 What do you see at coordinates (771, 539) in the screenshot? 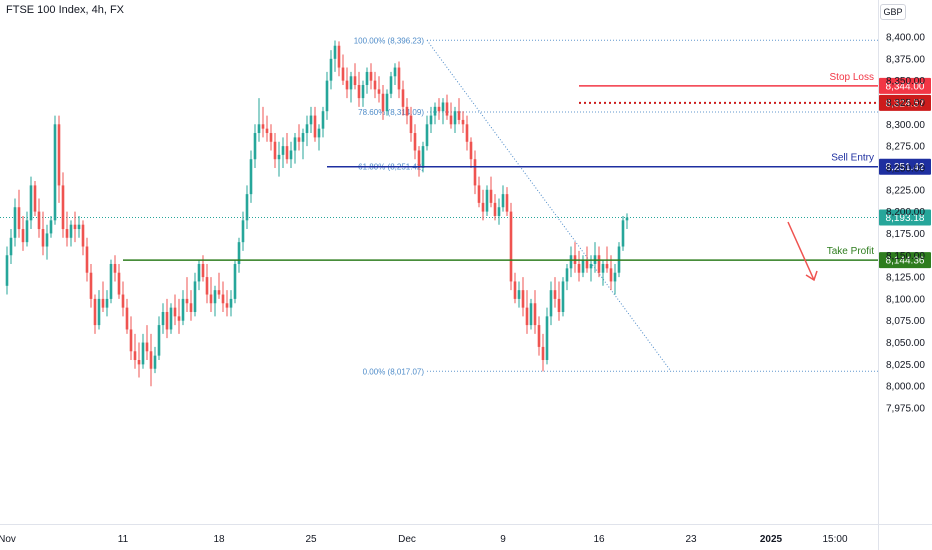
I see `x-tick-label: 2025` at bounding box center [771, 539].